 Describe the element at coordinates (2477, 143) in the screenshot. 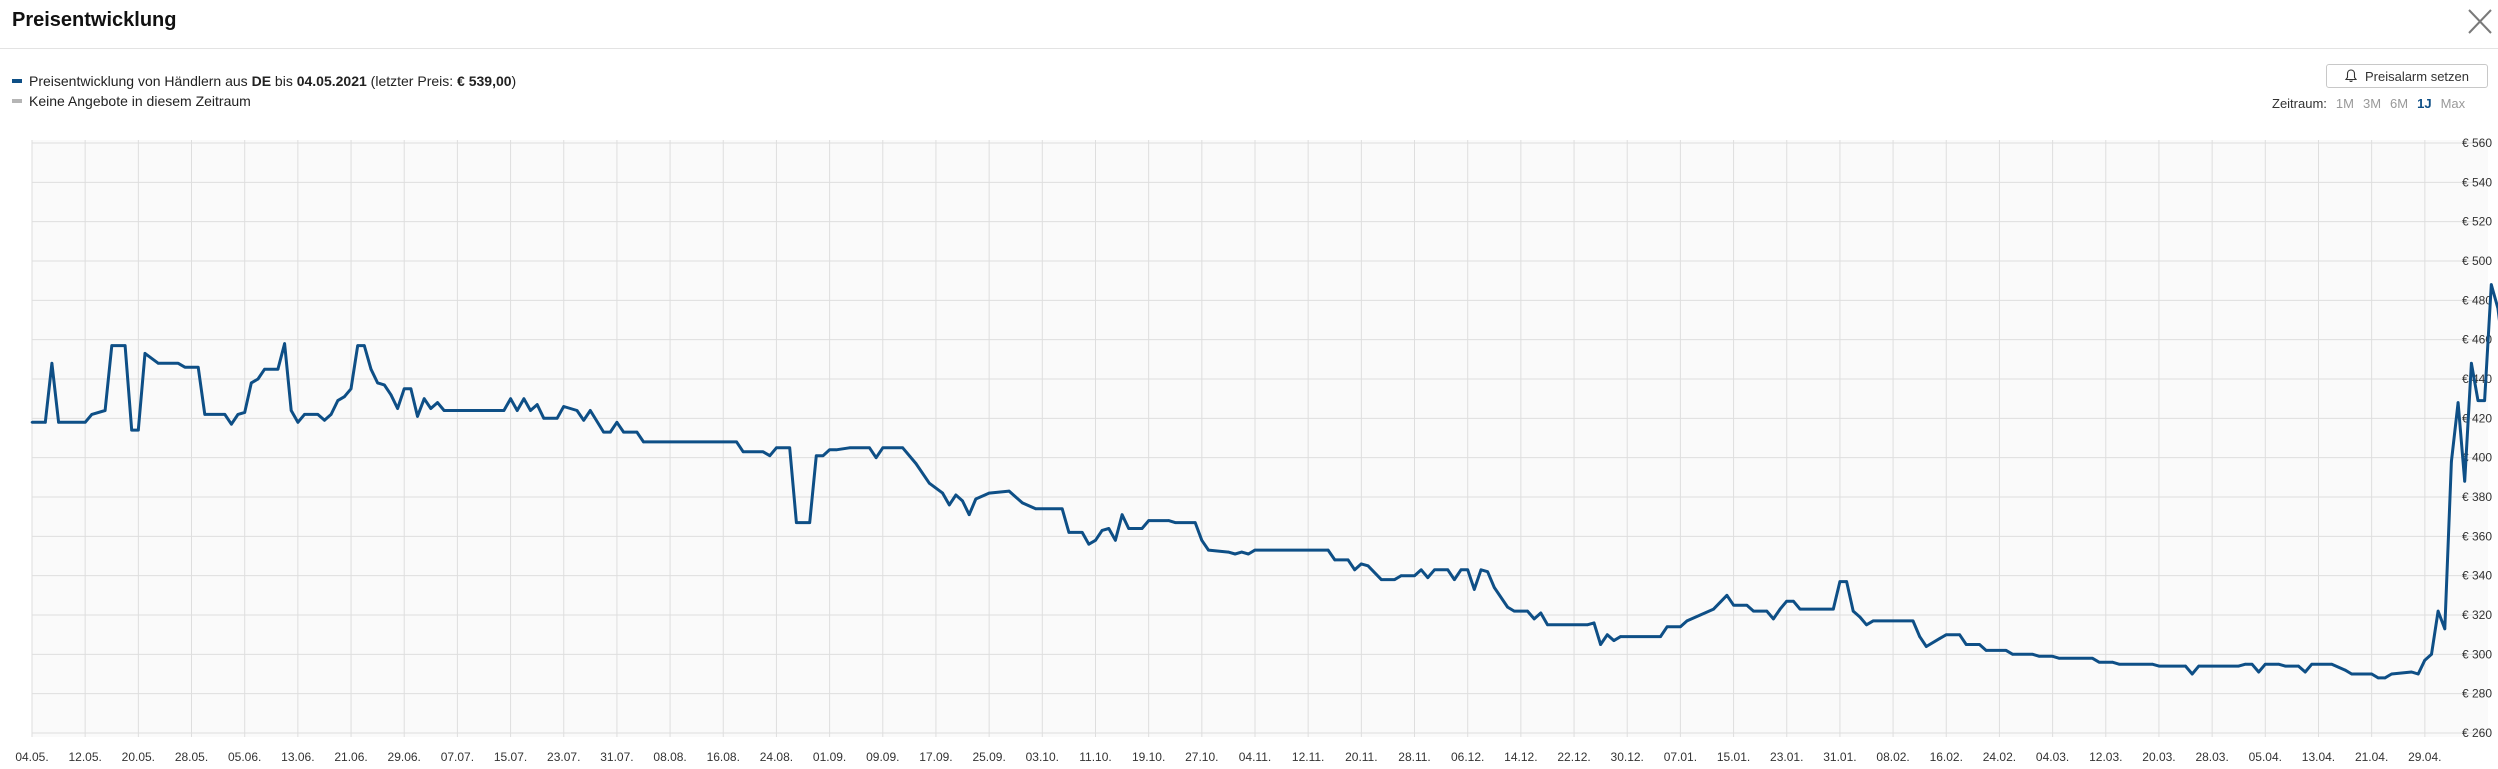

I see `y-tick-label: € 560` at that location.